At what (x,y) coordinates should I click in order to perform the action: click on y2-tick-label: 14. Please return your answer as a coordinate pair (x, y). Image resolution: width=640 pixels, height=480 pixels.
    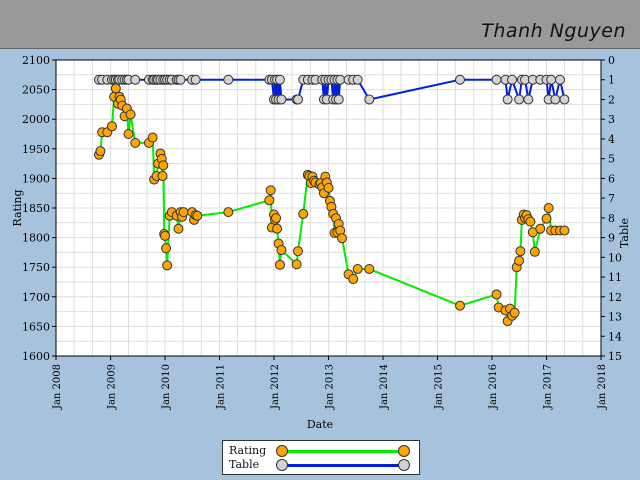
    Looking at the image, I should click on (615, 336).